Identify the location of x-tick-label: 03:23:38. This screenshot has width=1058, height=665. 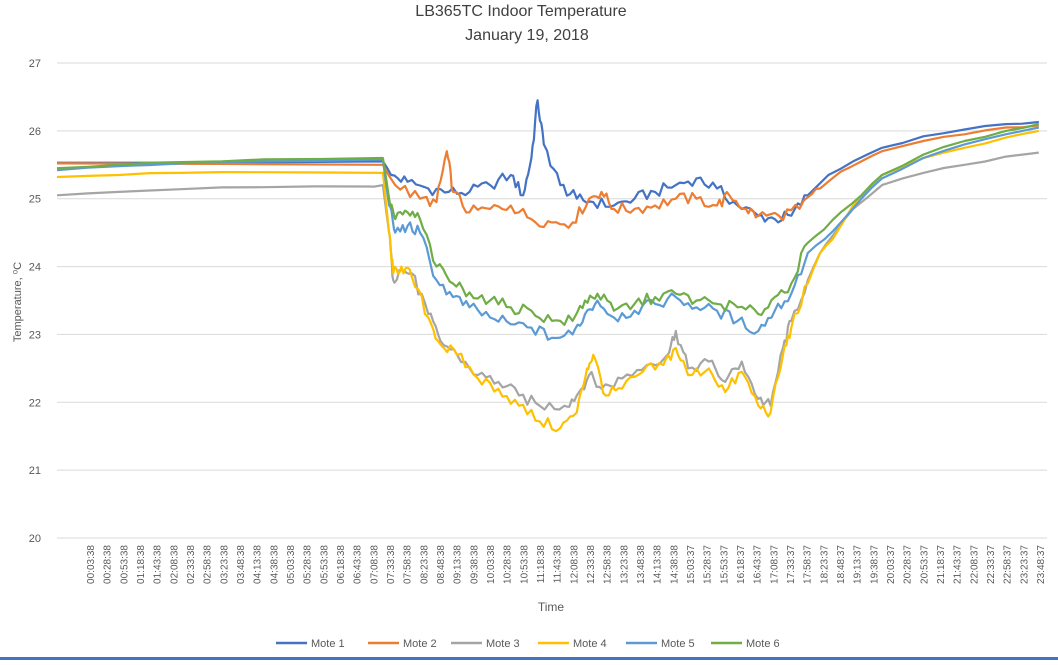
(224, 564).